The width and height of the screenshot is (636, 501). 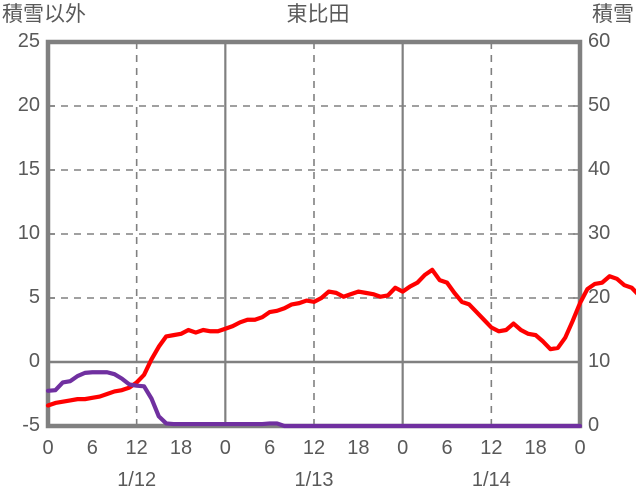 What do you see at coordinates (613, 14) in the screenshot?
I see `right-axis-title: 積雪` at bounding box center [613, 14].